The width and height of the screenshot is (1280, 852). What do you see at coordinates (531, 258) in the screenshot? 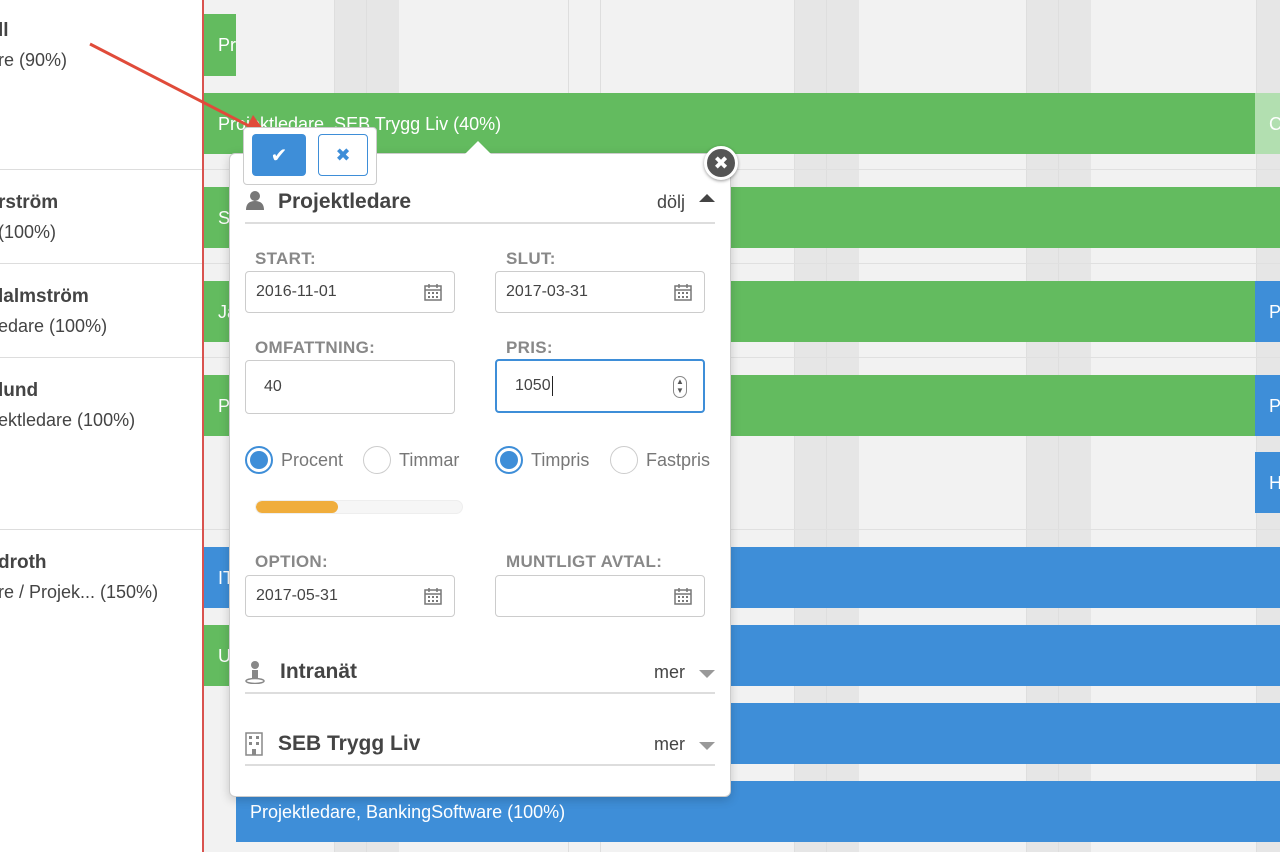
I see `slut-label: SLUT:` at bounding box center [531, 258].